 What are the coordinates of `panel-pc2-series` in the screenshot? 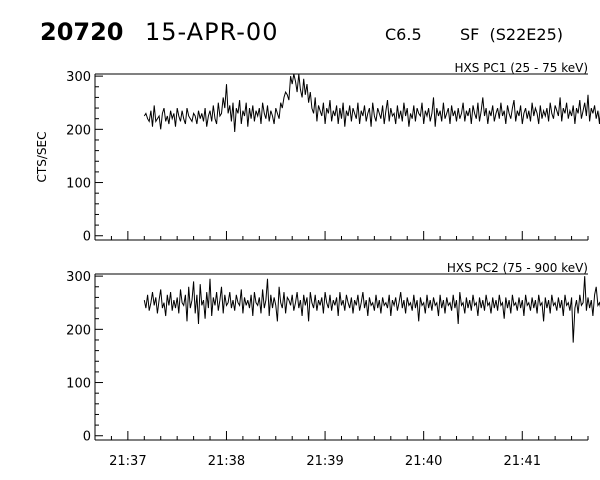 It's located at (371, 309).